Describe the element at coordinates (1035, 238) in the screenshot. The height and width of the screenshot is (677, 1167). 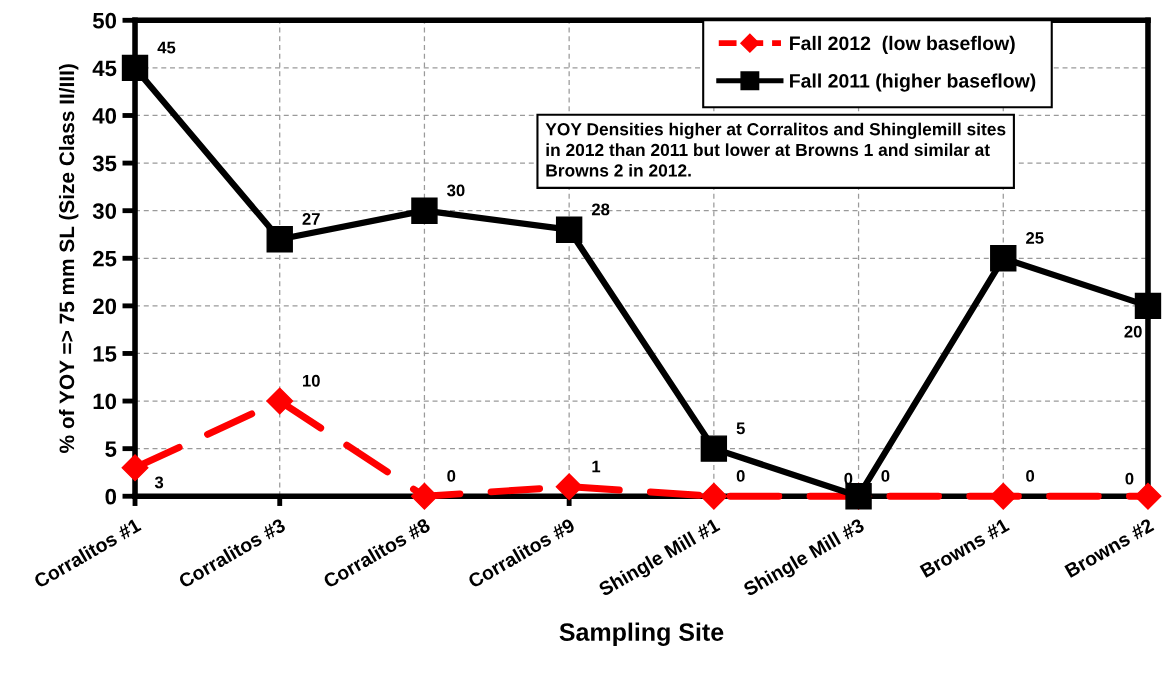
I see `data-label: 25` at that location.